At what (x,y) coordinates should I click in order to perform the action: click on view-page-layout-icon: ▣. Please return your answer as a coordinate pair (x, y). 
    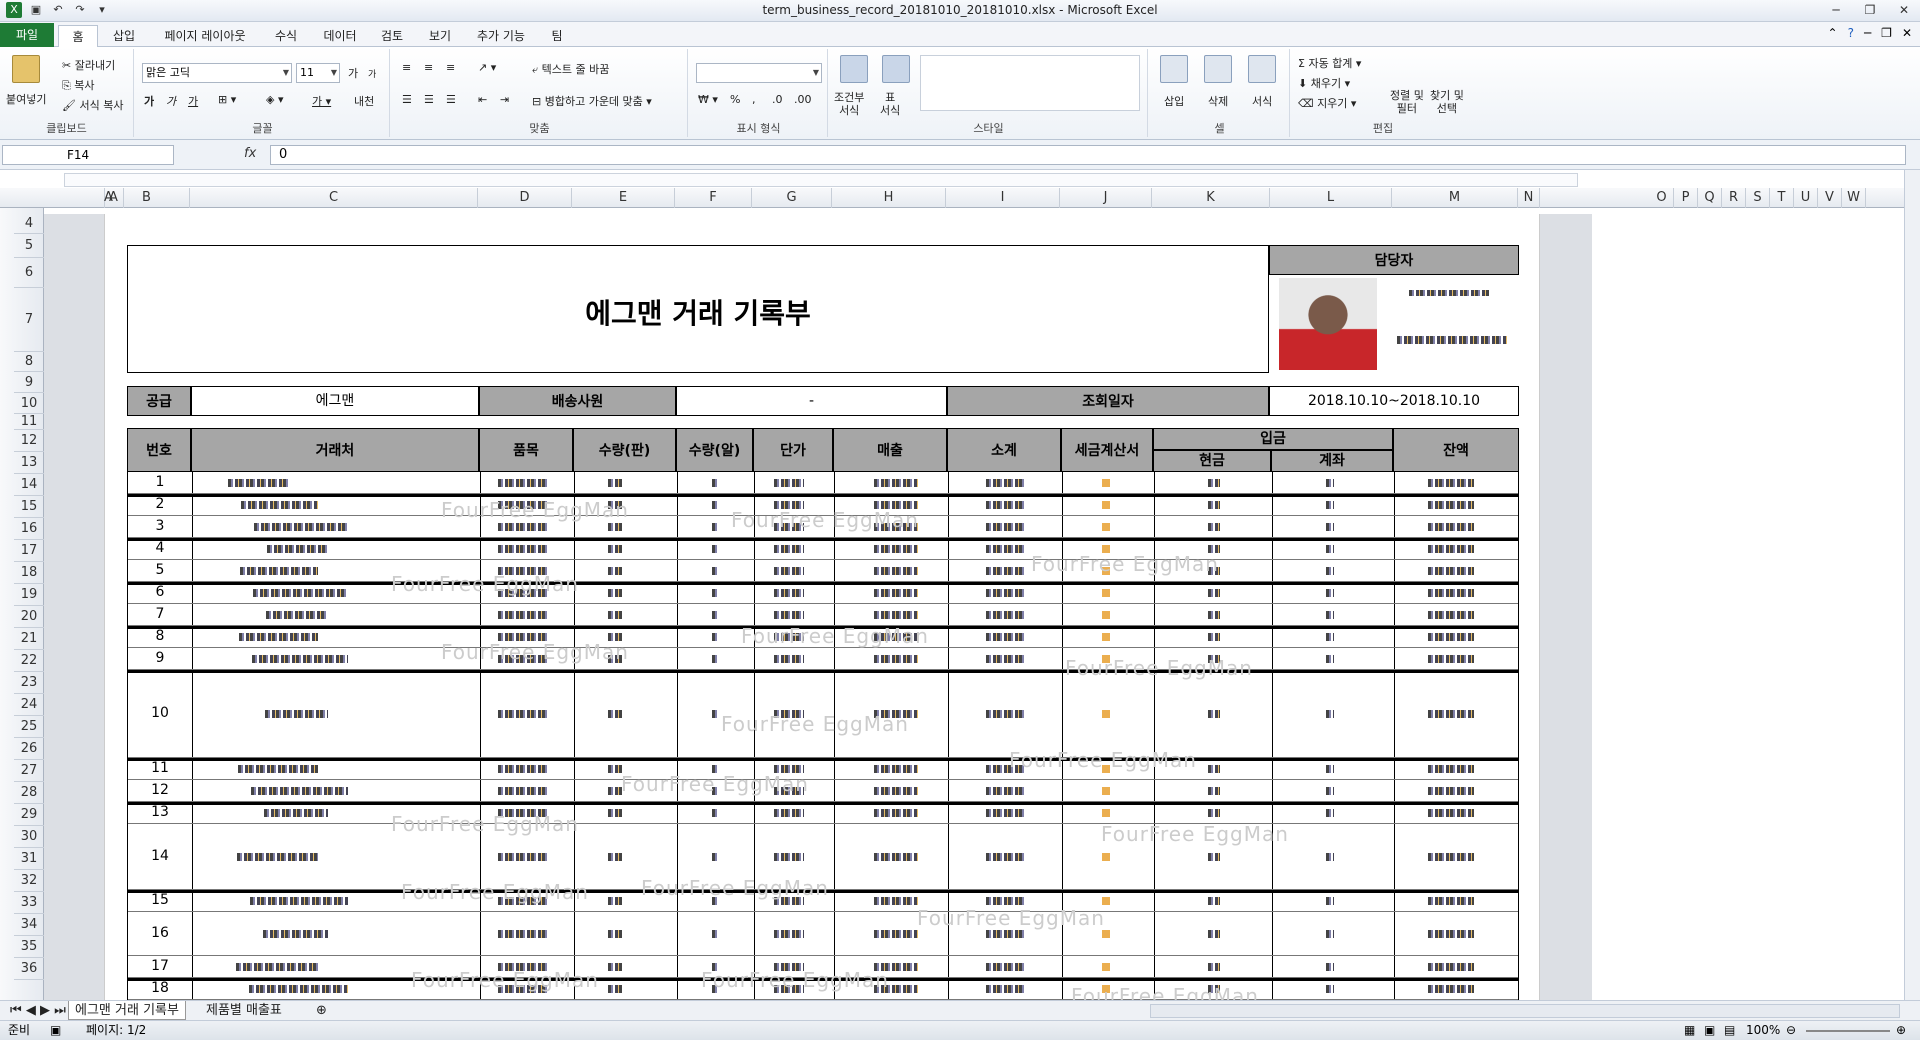
    Looking at the image, I should click on (1710, 1030).